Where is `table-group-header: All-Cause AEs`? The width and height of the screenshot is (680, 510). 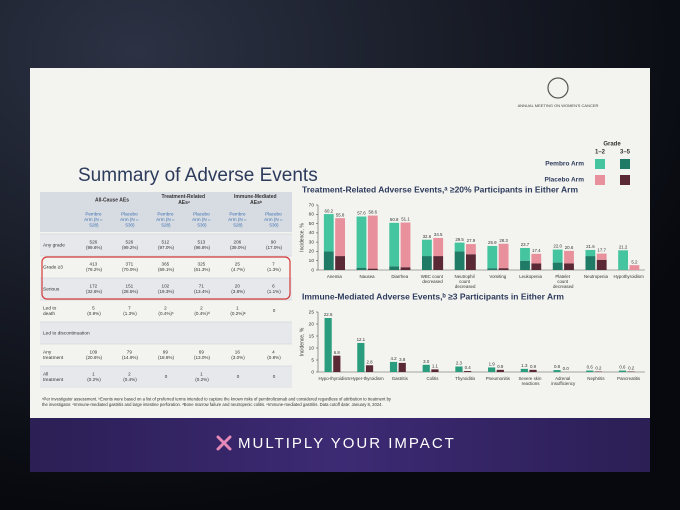 table-group-header: All-Cause AEs is located at coordinates (112, 200).